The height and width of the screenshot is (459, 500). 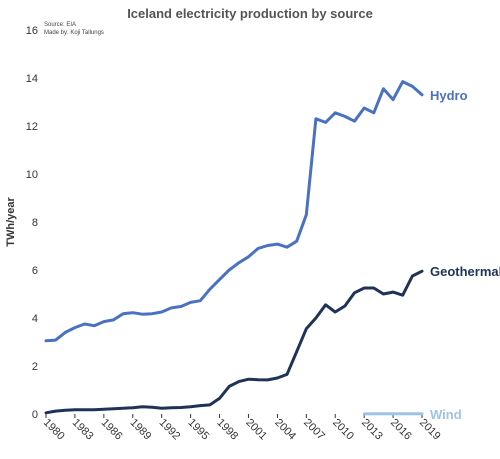 What do you see at coordinates (35, 415) in the screenshot?
I see `y-tick-label: 0` at bounding box center [35, 415].